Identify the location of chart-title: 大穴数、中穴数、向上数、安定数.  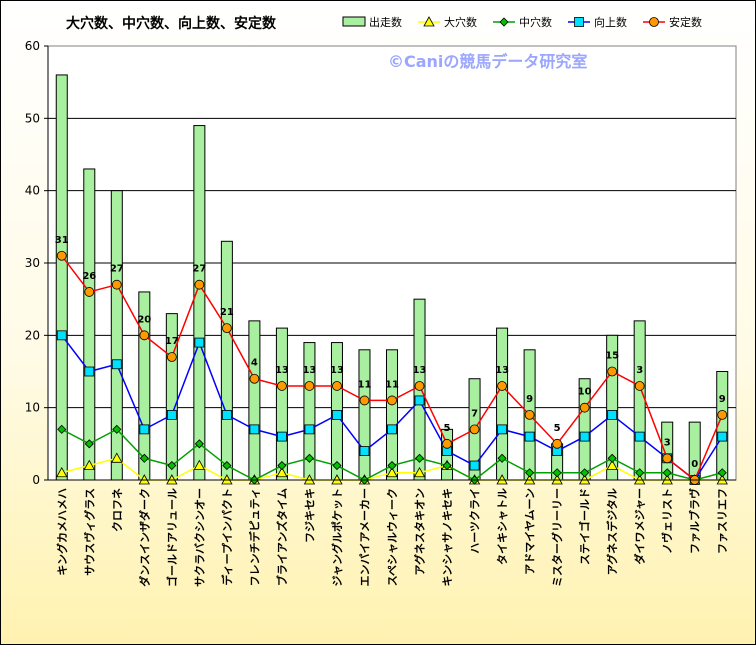
(171, 23).